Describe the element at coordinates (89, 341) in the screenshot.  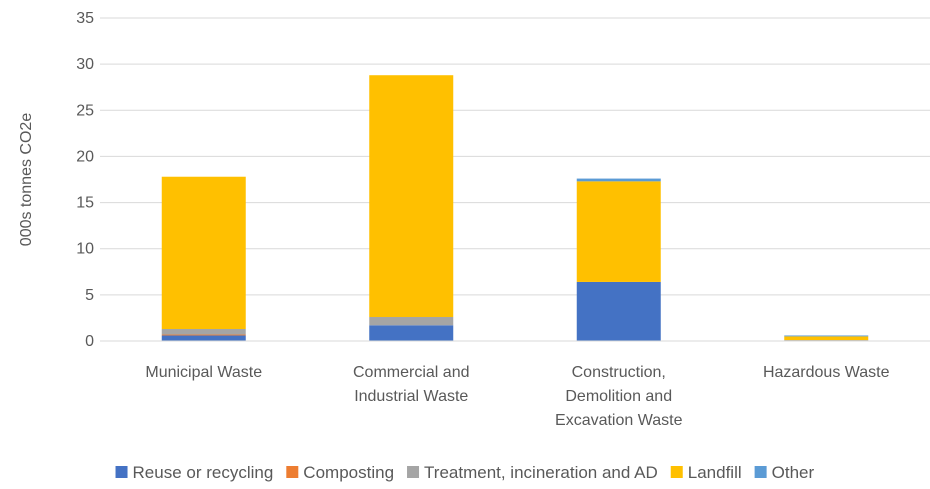
I see `y-tick-label: 0` at that location.